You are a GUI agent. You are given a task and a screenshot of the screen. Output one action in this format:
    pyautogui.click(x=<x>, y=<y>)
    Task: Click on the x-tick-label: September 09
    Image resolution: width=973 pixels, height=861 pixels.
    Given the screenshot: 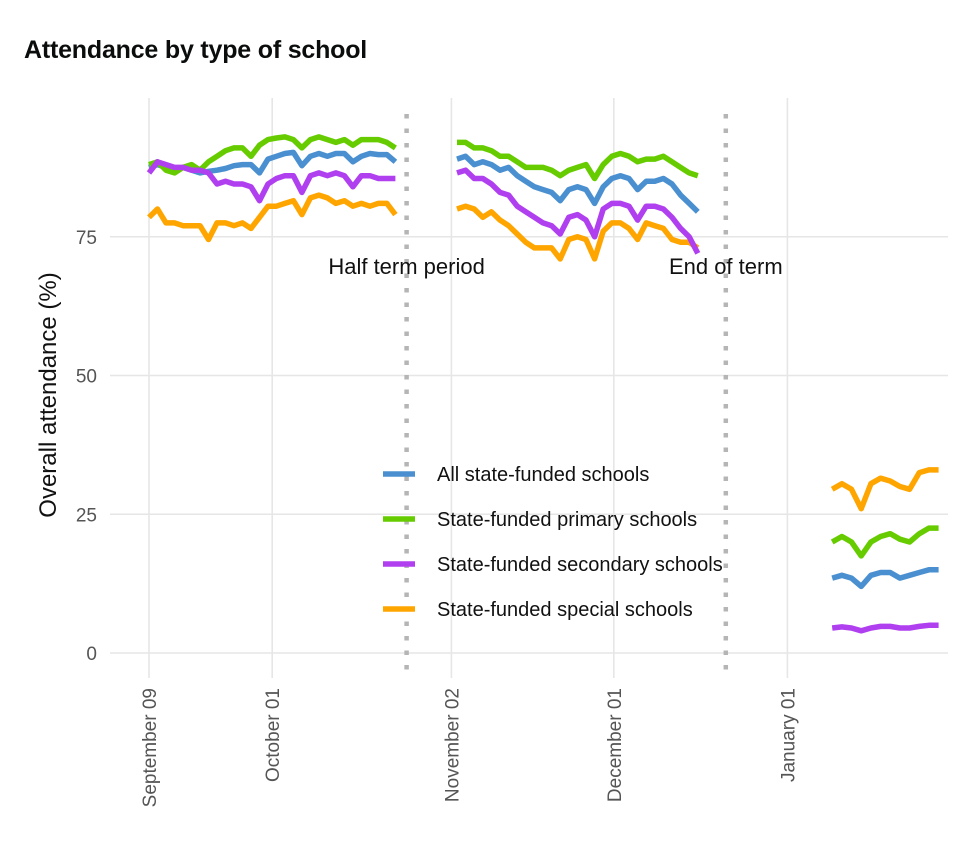 What is the action you would take?
    pyautogui.click(x=150, y=747)
    